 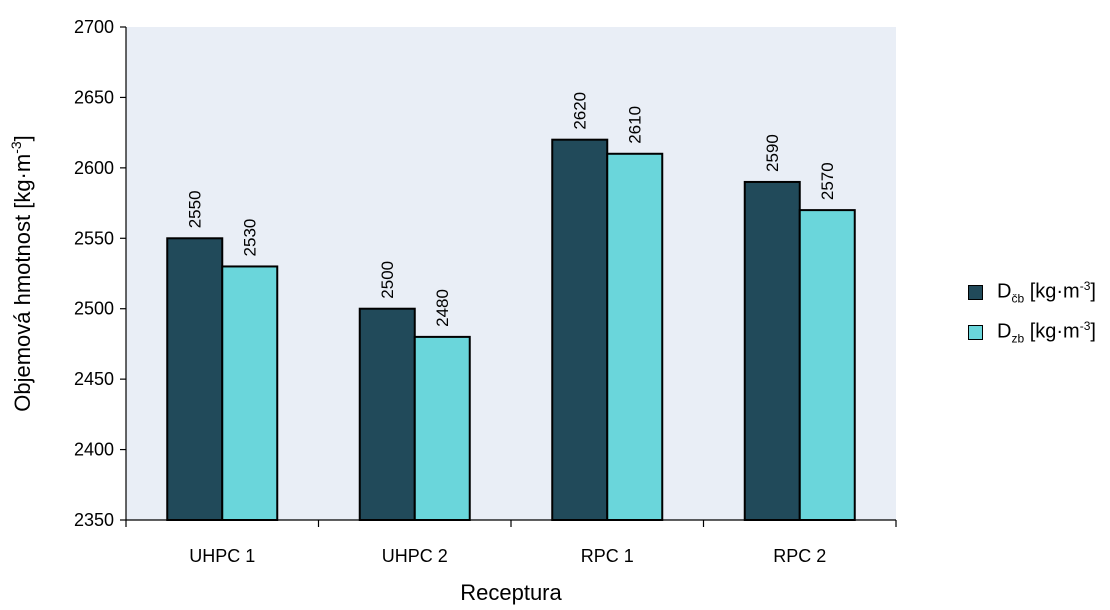 What do you see at coordinates (94, 450) in the screenshot?
I see `y-tick-label: 2400` at bounding box center [94, 450].